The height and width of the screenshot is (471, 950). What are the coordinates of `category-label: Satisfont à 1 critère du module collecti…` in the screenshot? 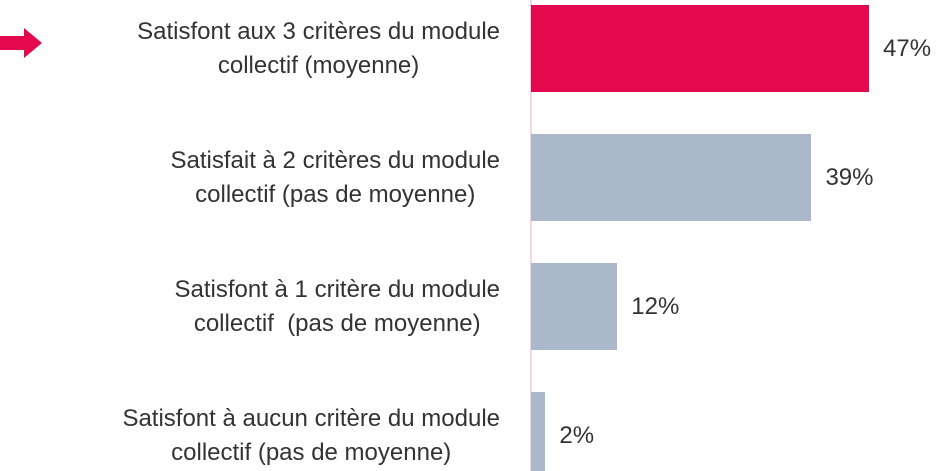 It's located at (337, 306).